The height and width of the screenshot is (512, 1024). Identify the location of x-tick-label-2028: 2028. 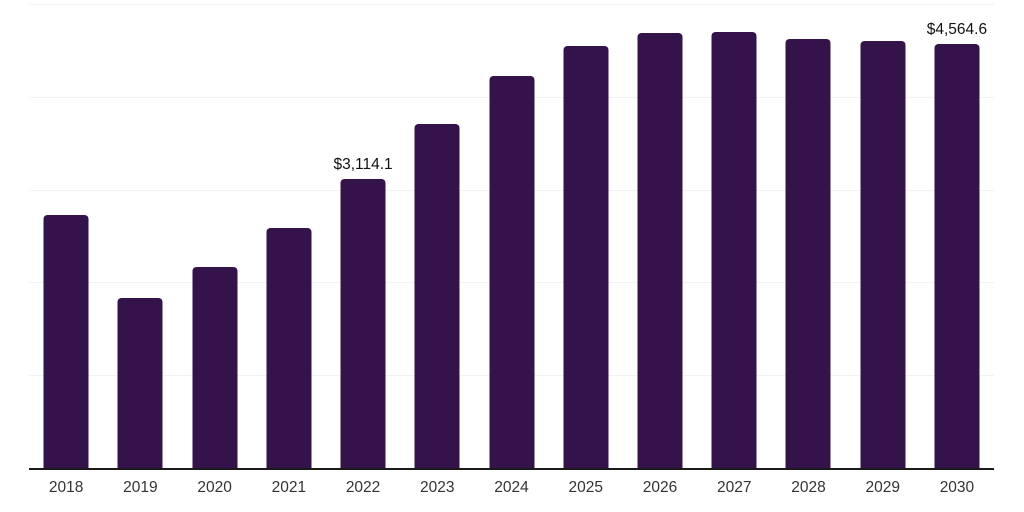
(808, 487).